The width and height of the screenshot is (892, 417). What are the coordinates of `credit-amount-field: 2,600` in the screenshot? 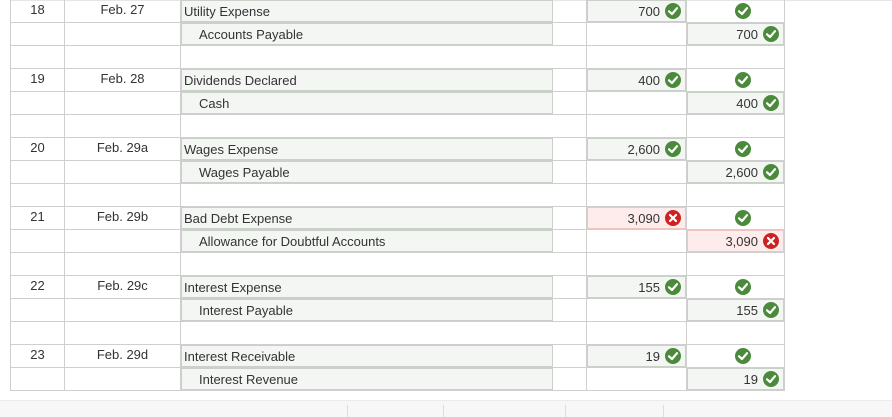 It's located at (735, 172).